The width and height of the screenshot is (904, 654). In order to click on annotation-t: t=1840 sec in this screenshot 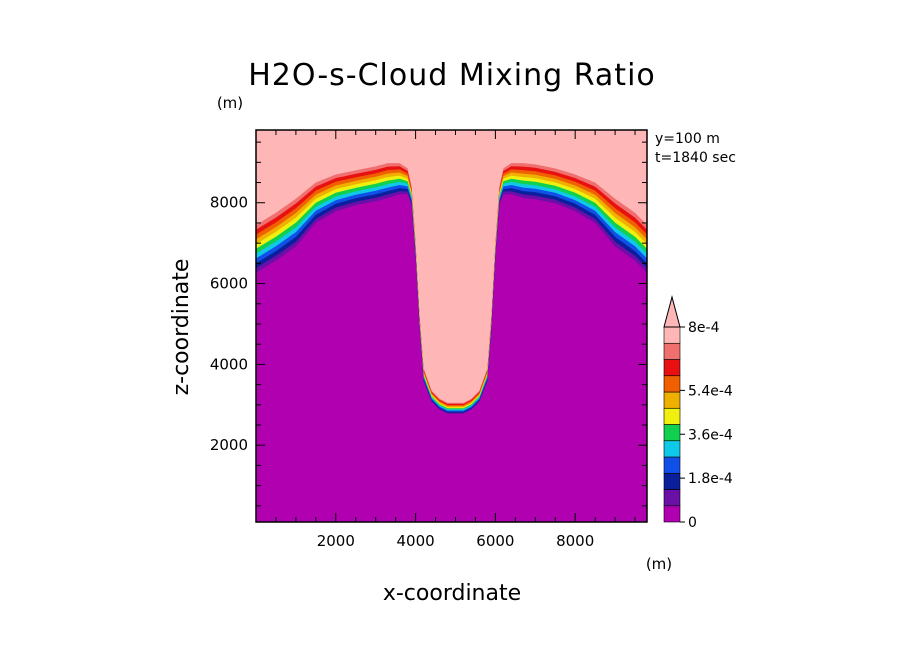, I will do `click(695, 158)`.